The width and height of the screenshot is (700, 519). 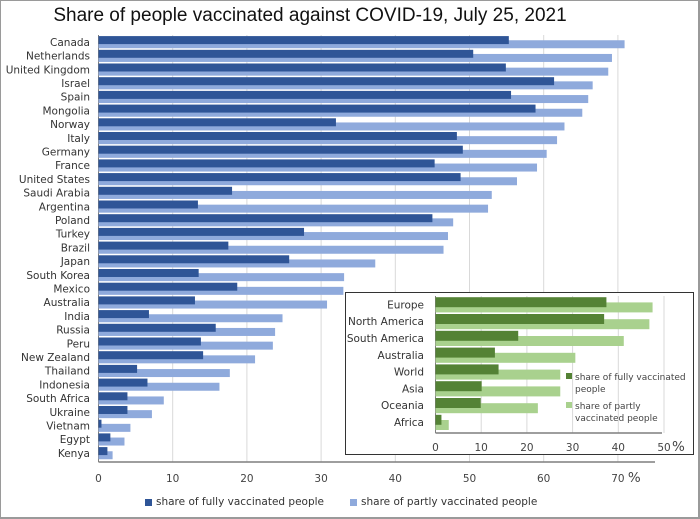 I want to click on legend-label-fully: share of fully vaccinated people, so click(x=240, y=502).